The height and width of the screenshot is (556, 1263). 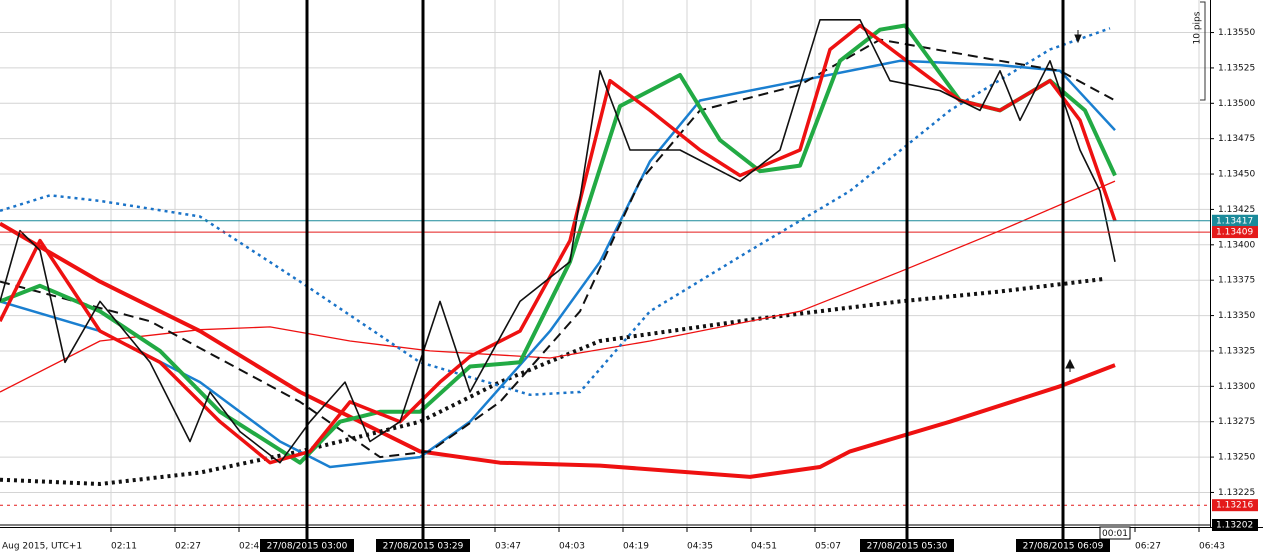 I want to click on x-tick-label: 06:27, so click(x=1148, y=547).